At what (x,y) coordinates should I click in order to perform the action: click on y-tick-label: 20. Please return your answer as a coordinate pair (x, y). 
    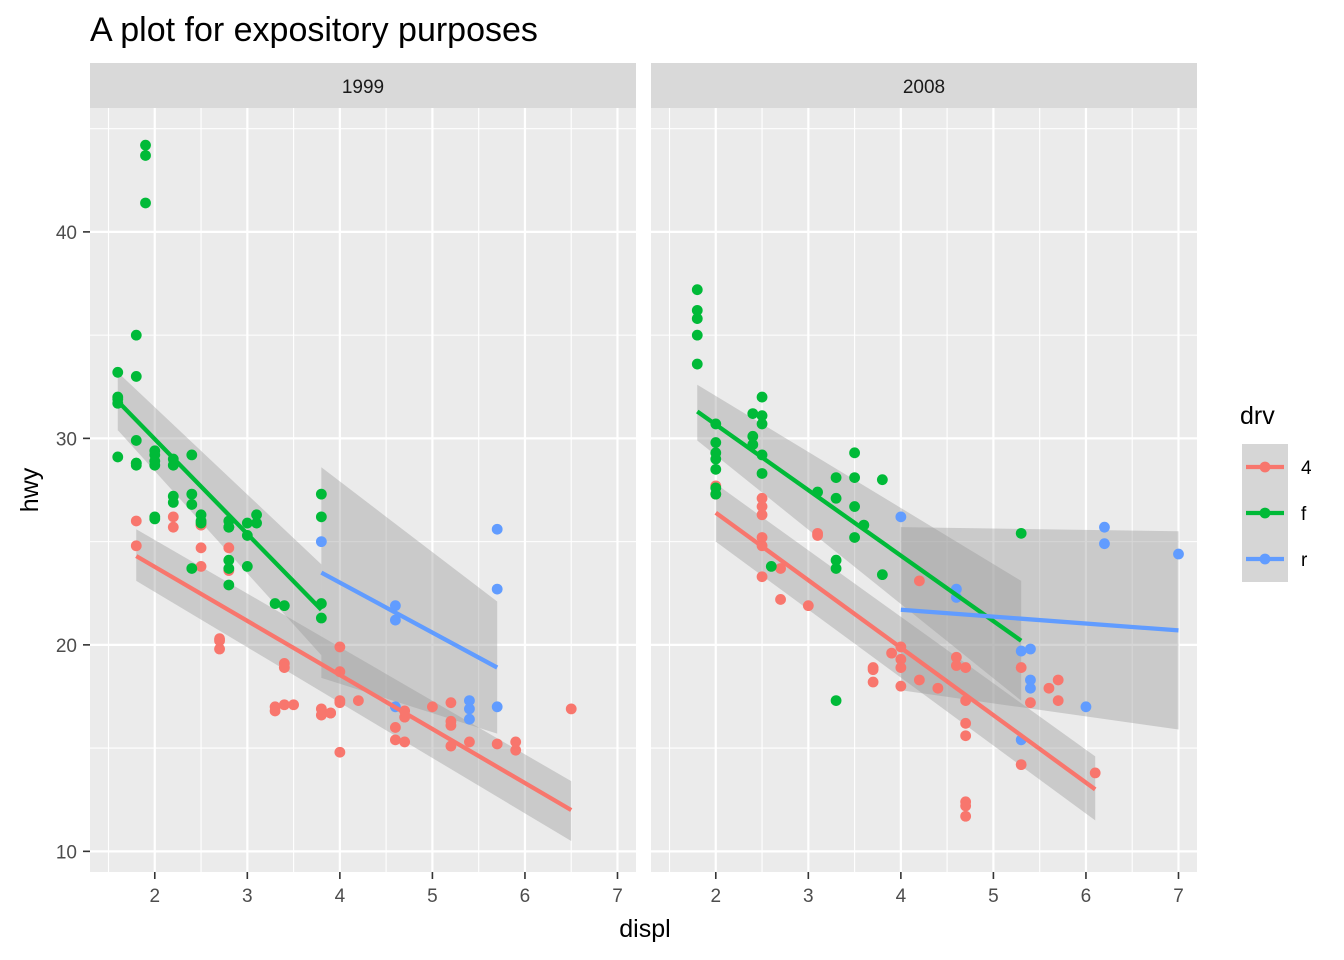
    Looking at the image, I should click on (66, 646).